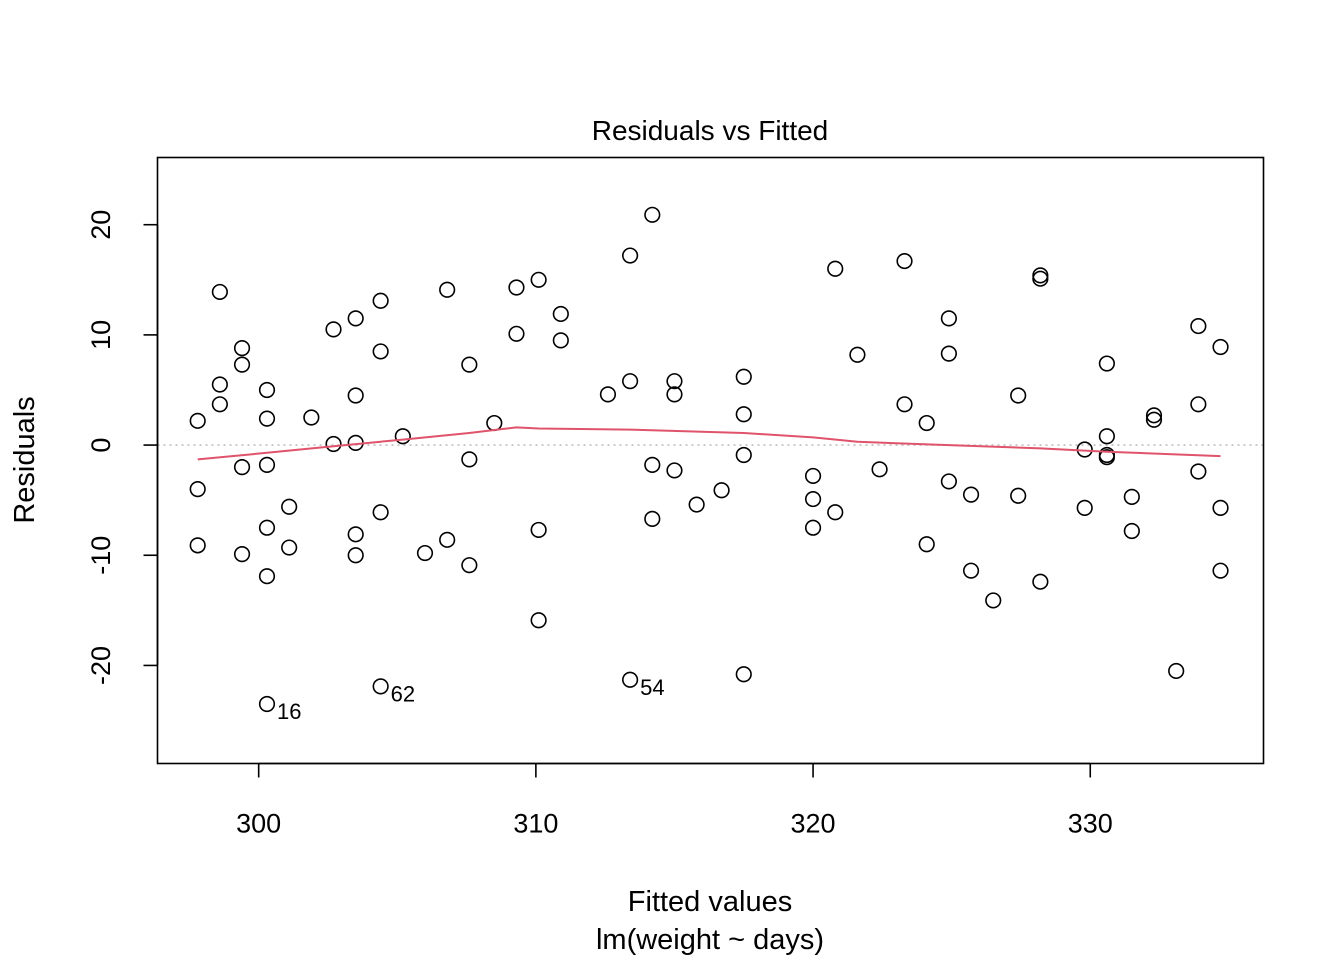 Image resolution: width=1344 pixels, height=960 pixels. Describe the element at coordinates (709, 443) in the screenshot. I see `smoother-line` at that location.